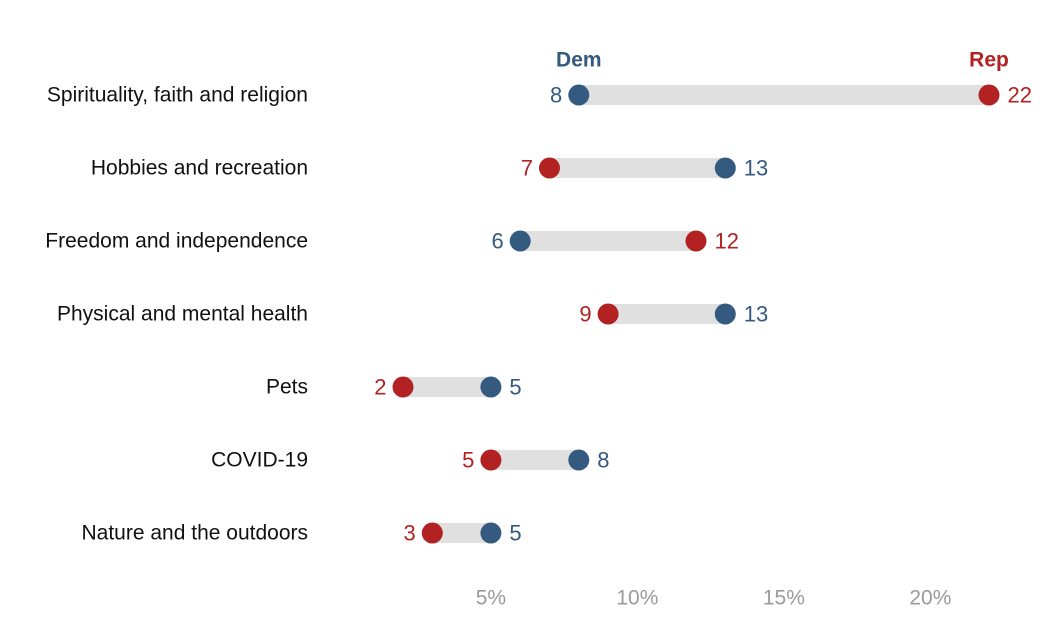 The image size is (1056, 624). Describe the element at coordinates (182, 314) in the screenshot. I see `category-label: Physical and mental health` at that location.